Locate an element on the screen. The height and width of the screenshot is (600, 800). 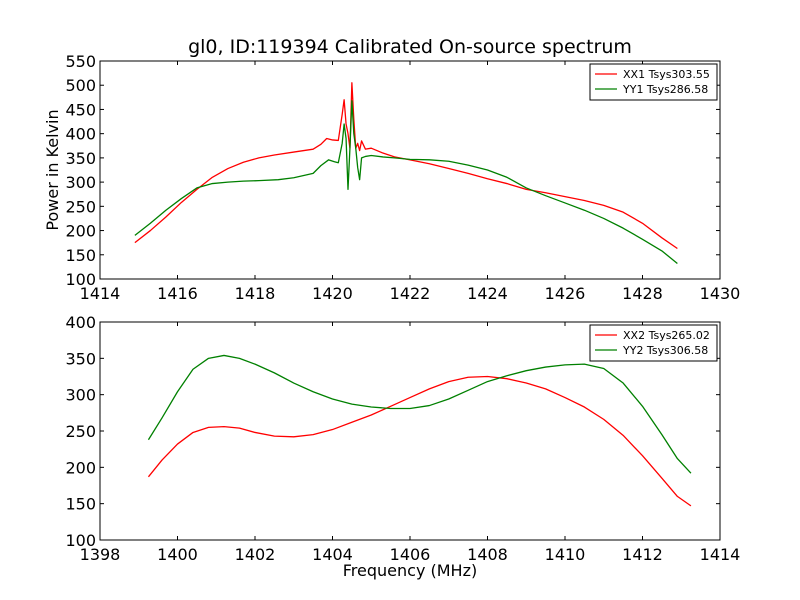
bottom-y-tick-label: 150 is located at coordinates (80, 504).